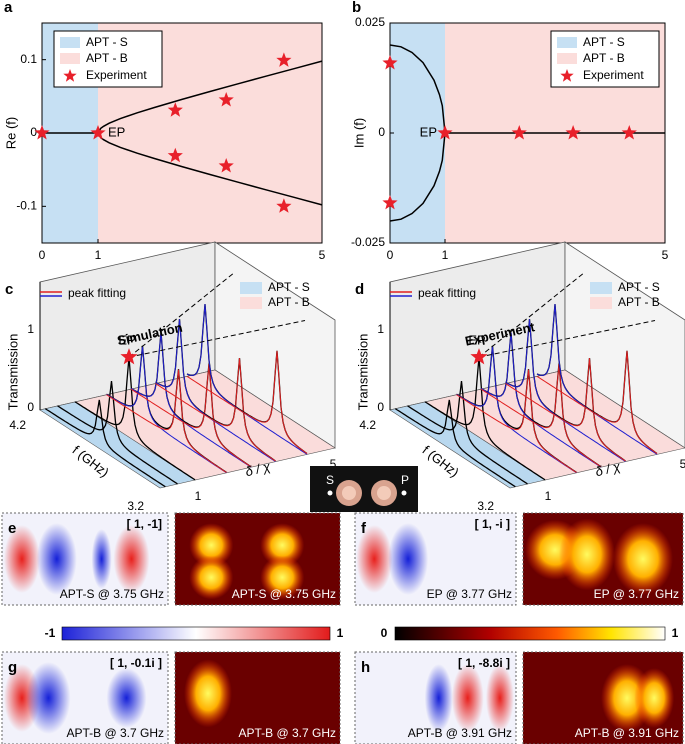 The image size is (685, 744). What do you see at coordinates (258, 468) in the screenshot?
I see `d-axis-label: δ / χ` at bounding box center [258, 468].